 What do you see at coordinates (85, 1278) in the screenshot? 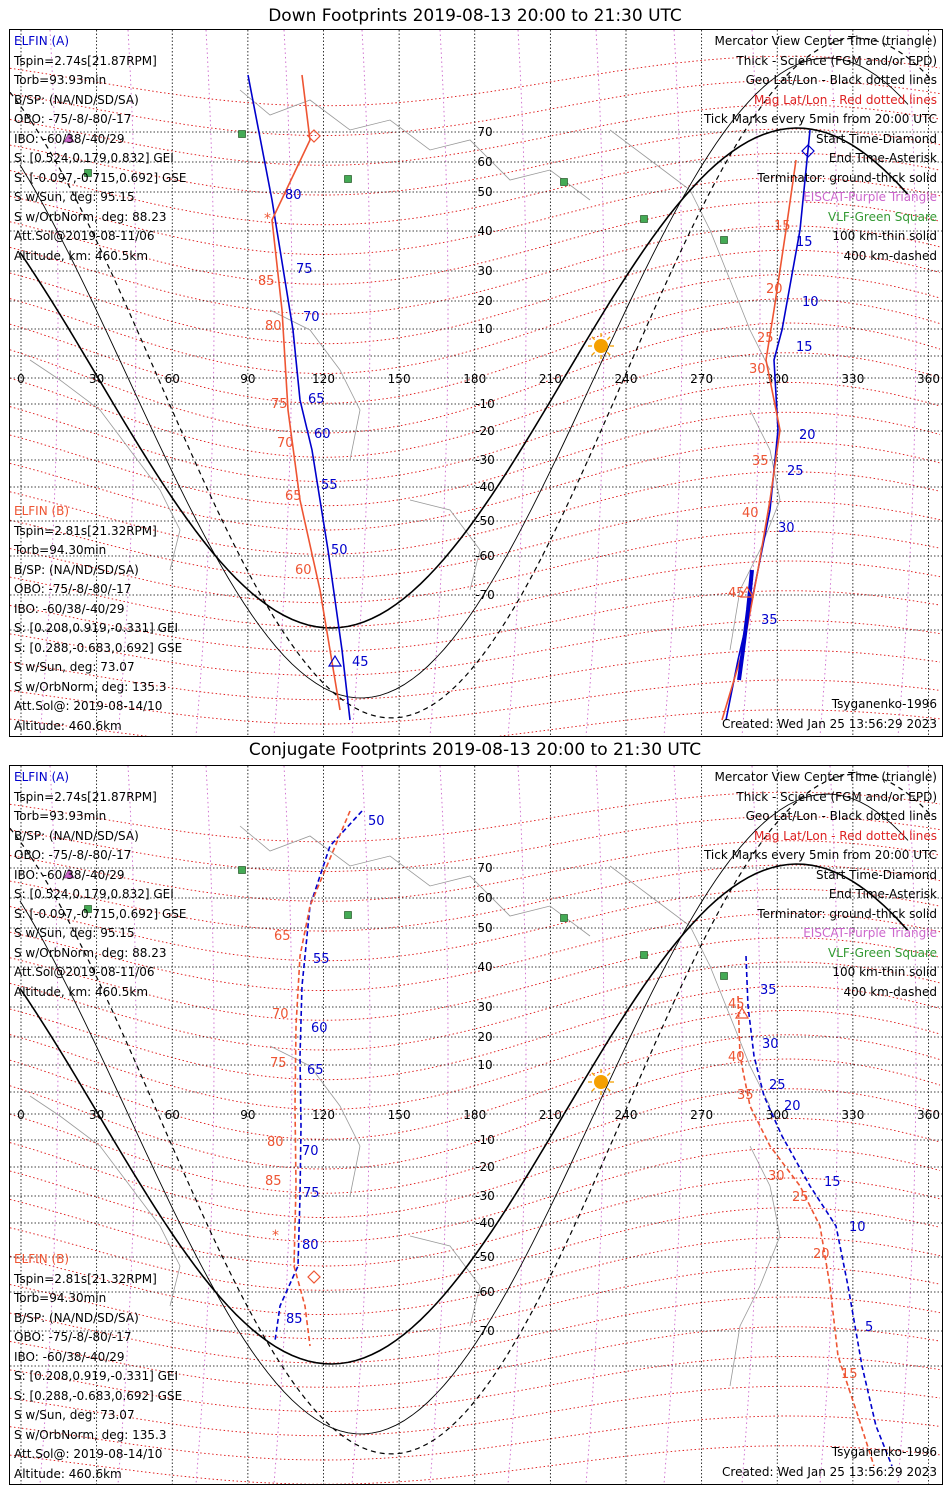
I see `elfin-b-tspin: Tspin=2.81s[21.32RPM]` at bounding box center [85, 1278].